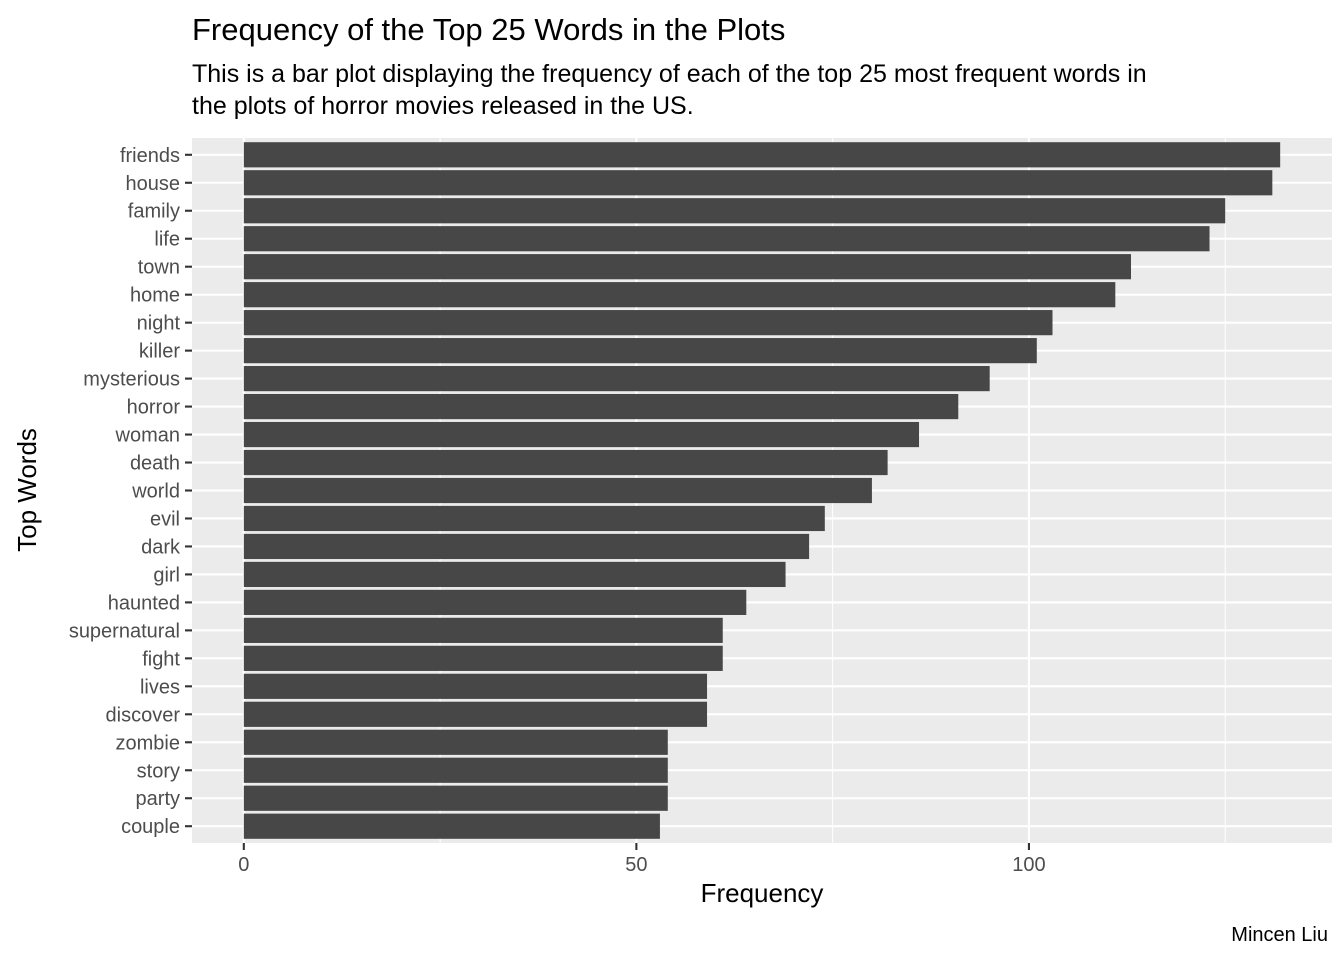 This screenshot has width=1344, height=960. I want to click on y-tick-label-dark: dark, so click(161, 547).